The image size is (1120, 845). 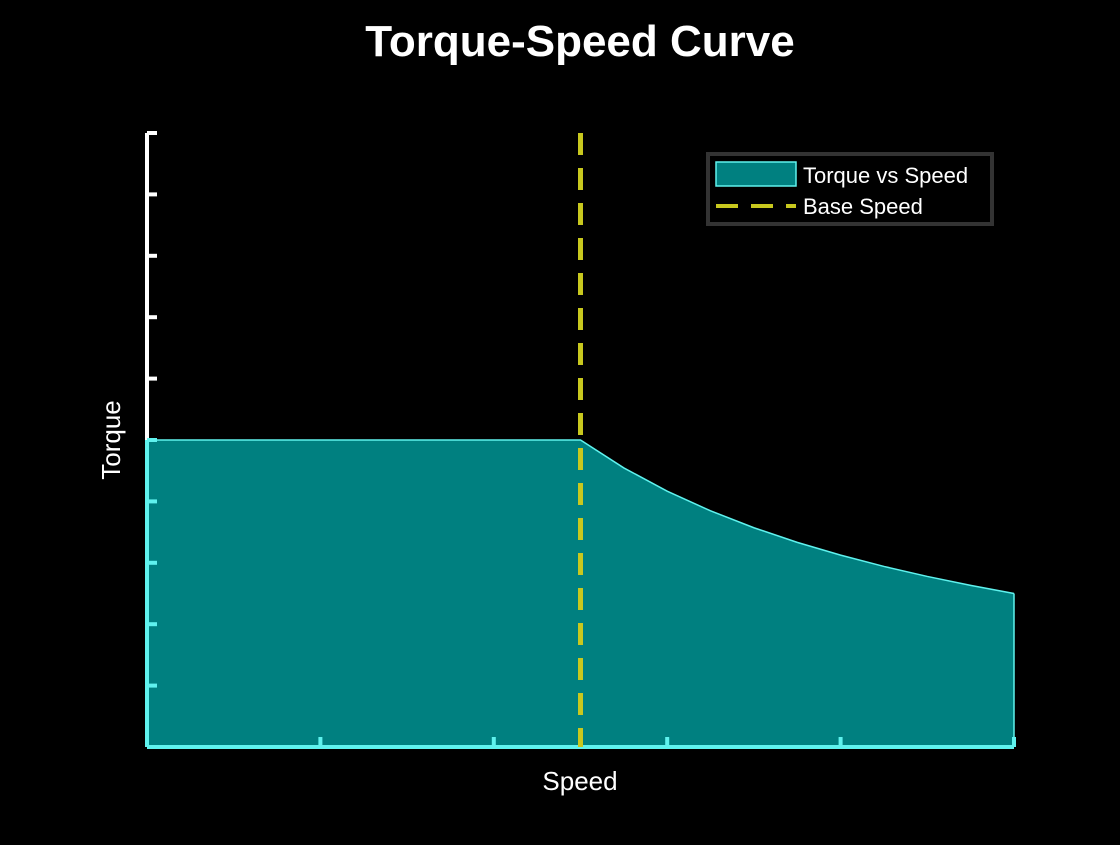 I want to click on legend-label-torque: Torque vs Speed, so click(x=885, y=175).